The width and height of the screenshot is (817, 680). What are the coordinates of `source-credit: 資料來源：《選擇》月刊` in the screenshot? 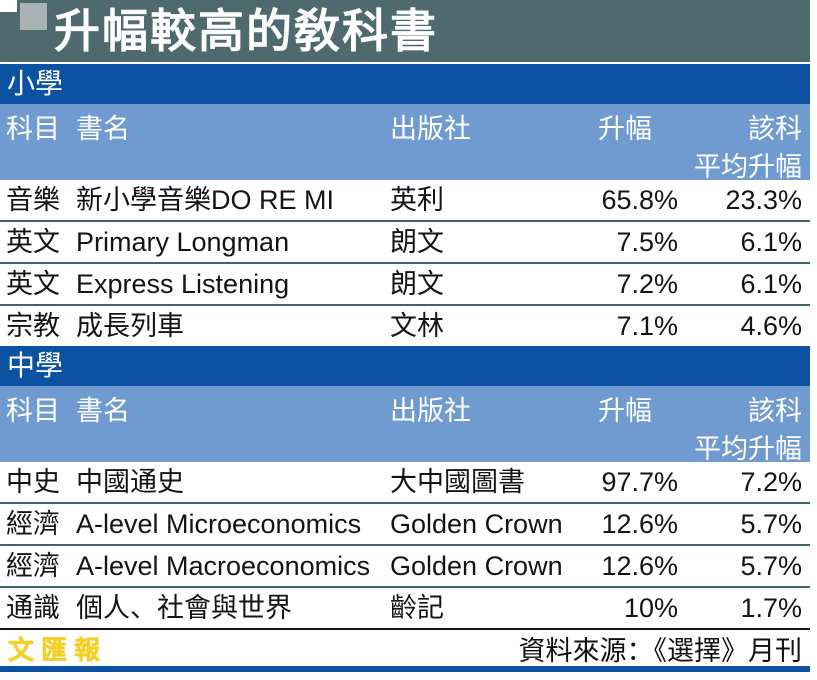 It's located at (660, 650).